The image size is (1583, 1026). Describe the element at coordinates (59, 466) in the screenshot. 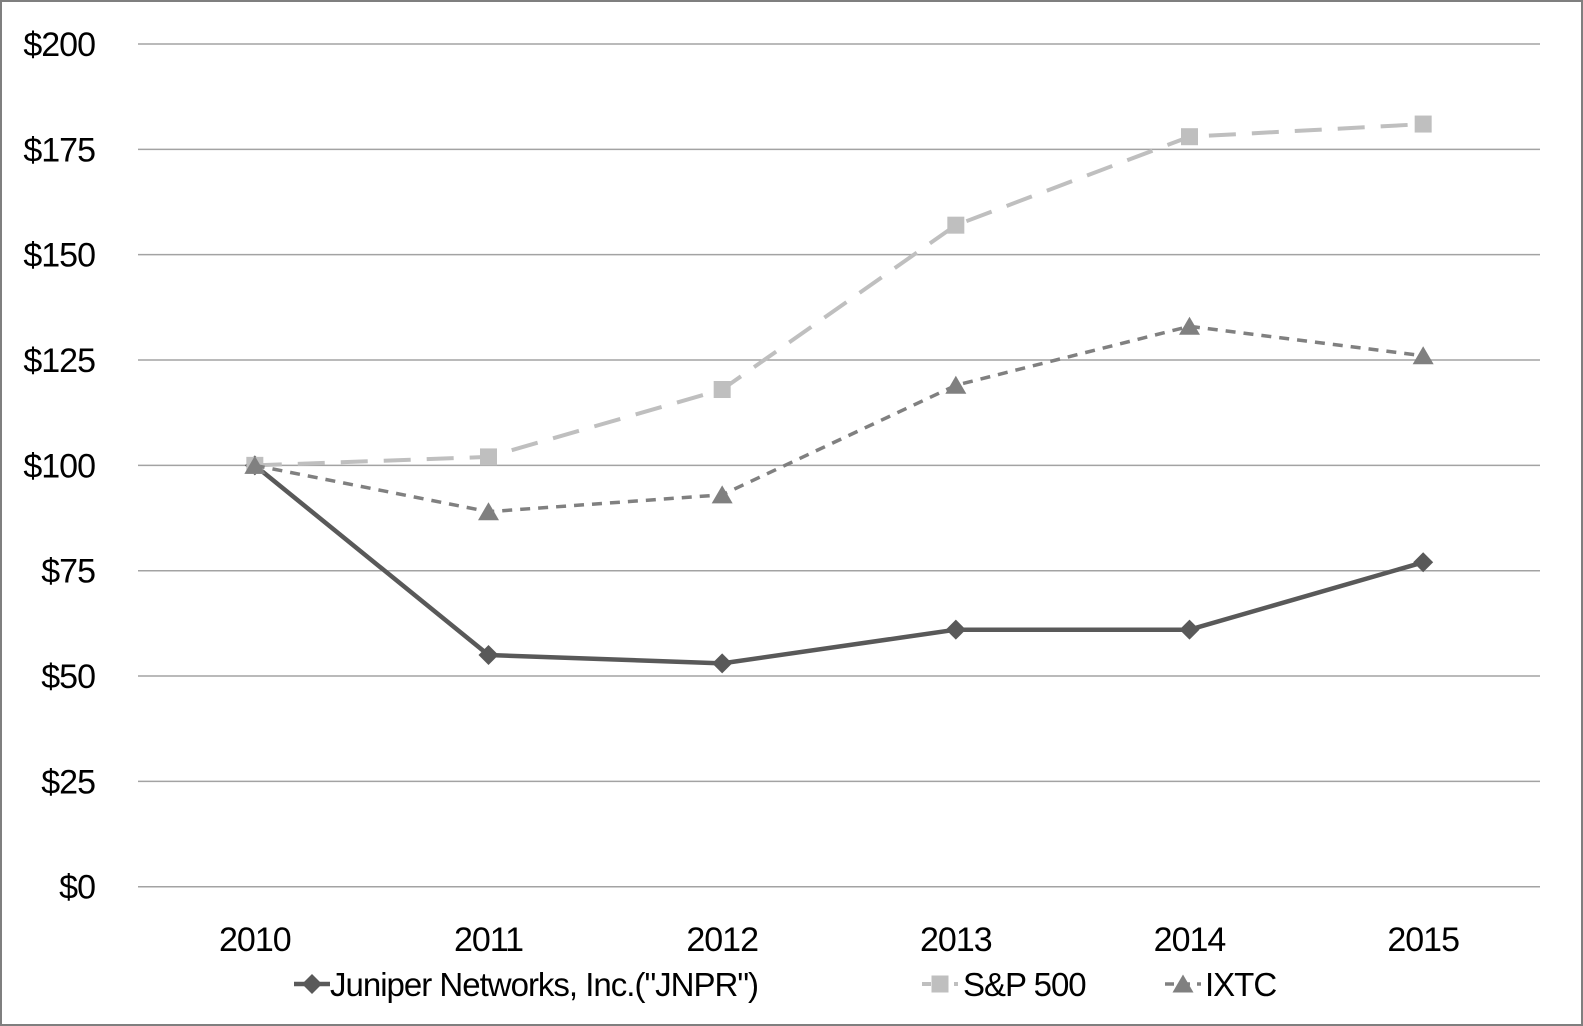

I see `y-axis-tick-label: $100` at that location.